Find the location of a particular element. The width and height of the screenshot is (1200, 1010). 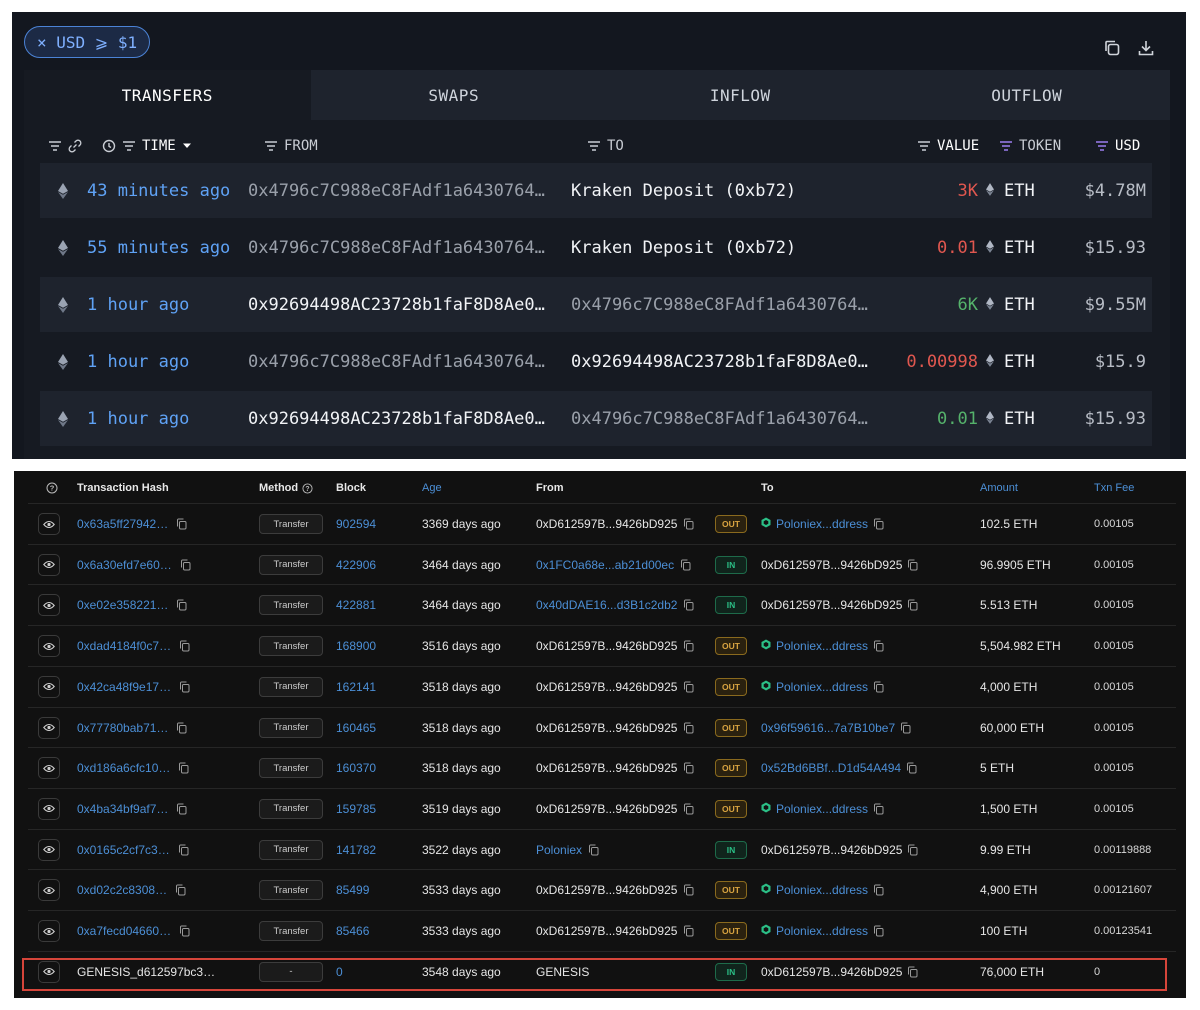

from-address-text: 0x1FC0a68e...ab21d00ec is located at coordinates (605, 564).